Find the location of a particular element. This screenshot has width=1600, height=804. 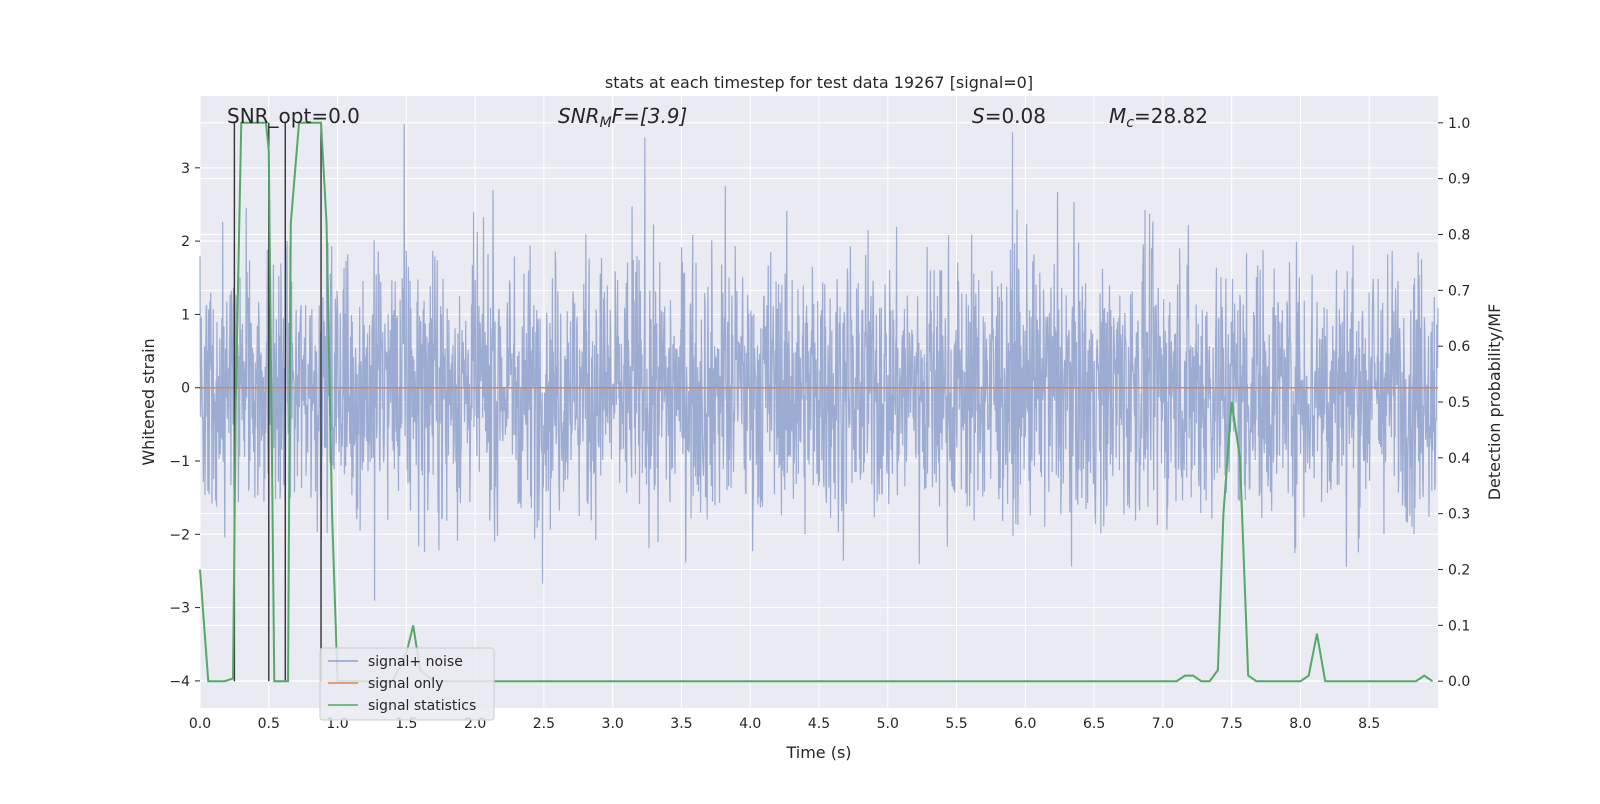

y-axis-right-label: Detection probability/MF is located at coordinates (1494, 402).